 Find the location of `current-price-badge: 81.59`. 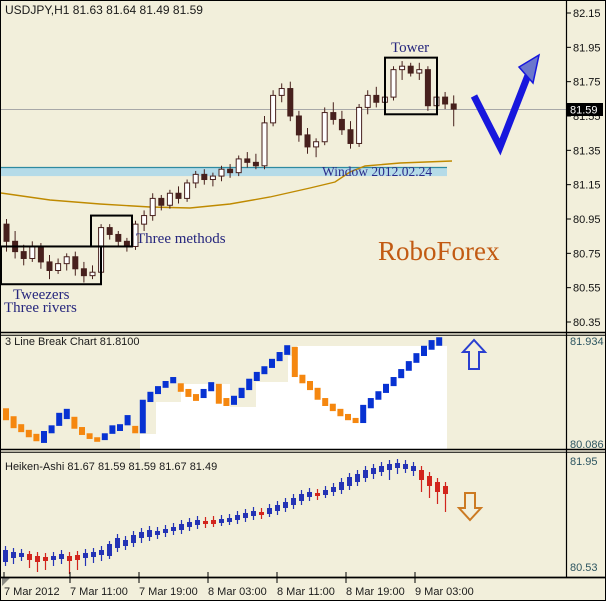

current-price-badge: 81.59 is located at coordinates (585, 110).